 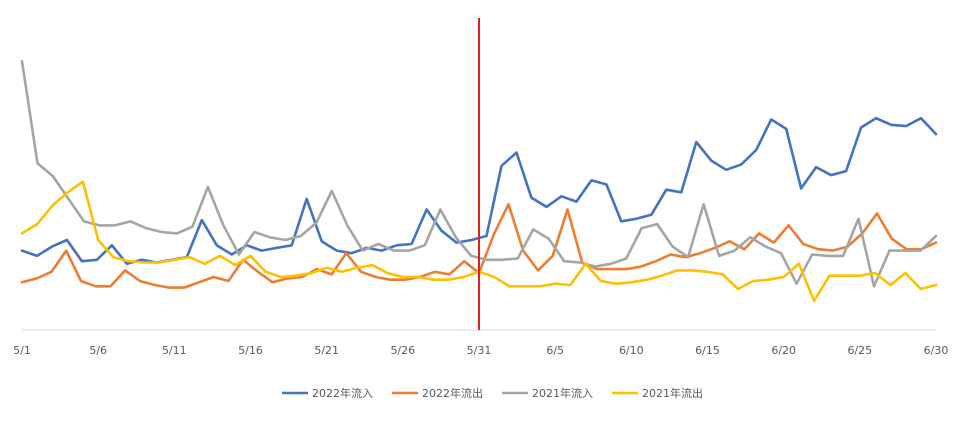 What do you see at coordinates (452, 393) in the screenshot?
I see `legend-label: 2022年流出` at bounding box center [452, 393].